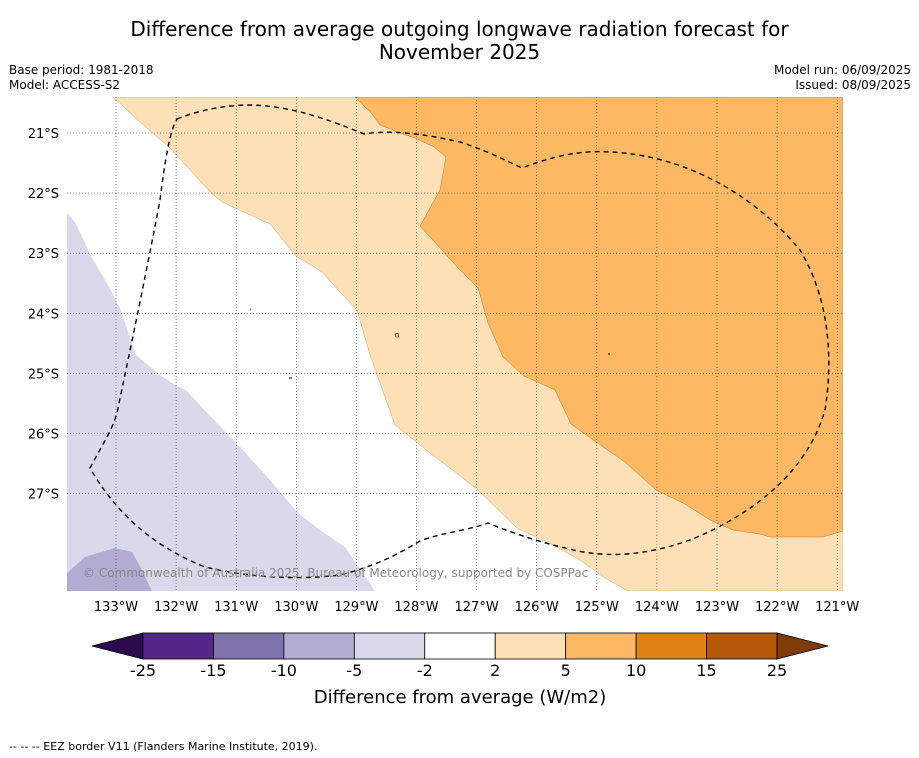  I want to click on colorbar-tick-label: -5, so click(354, 670).